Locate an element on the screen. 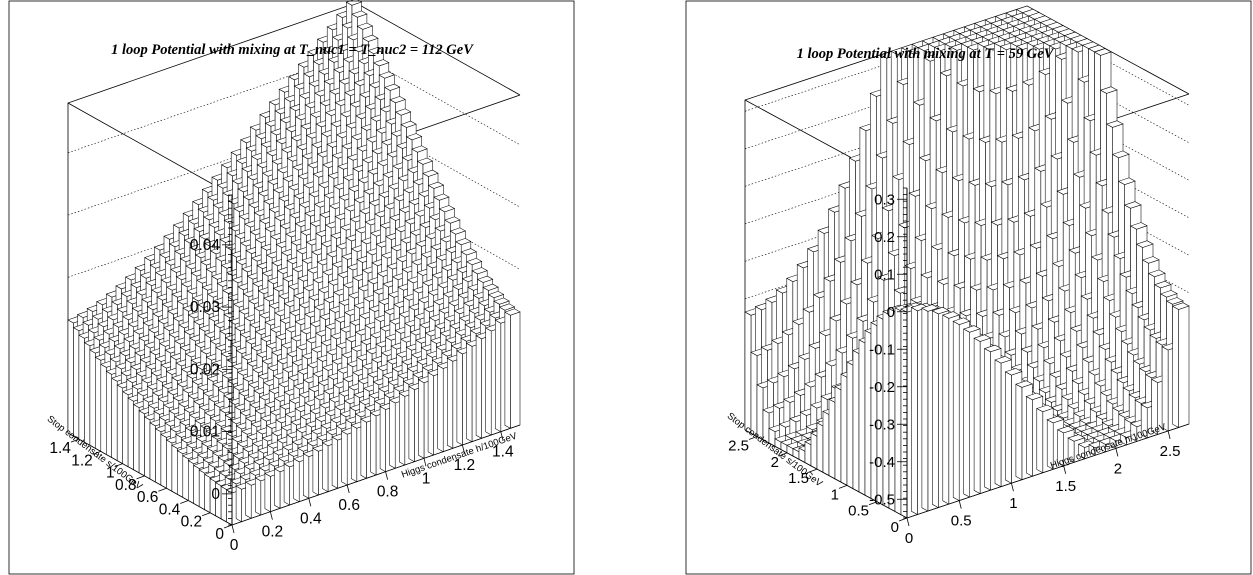 This screenshot has height=575, width=1253. y-tick-label: 0.4 is located at coordinates (170, 509).